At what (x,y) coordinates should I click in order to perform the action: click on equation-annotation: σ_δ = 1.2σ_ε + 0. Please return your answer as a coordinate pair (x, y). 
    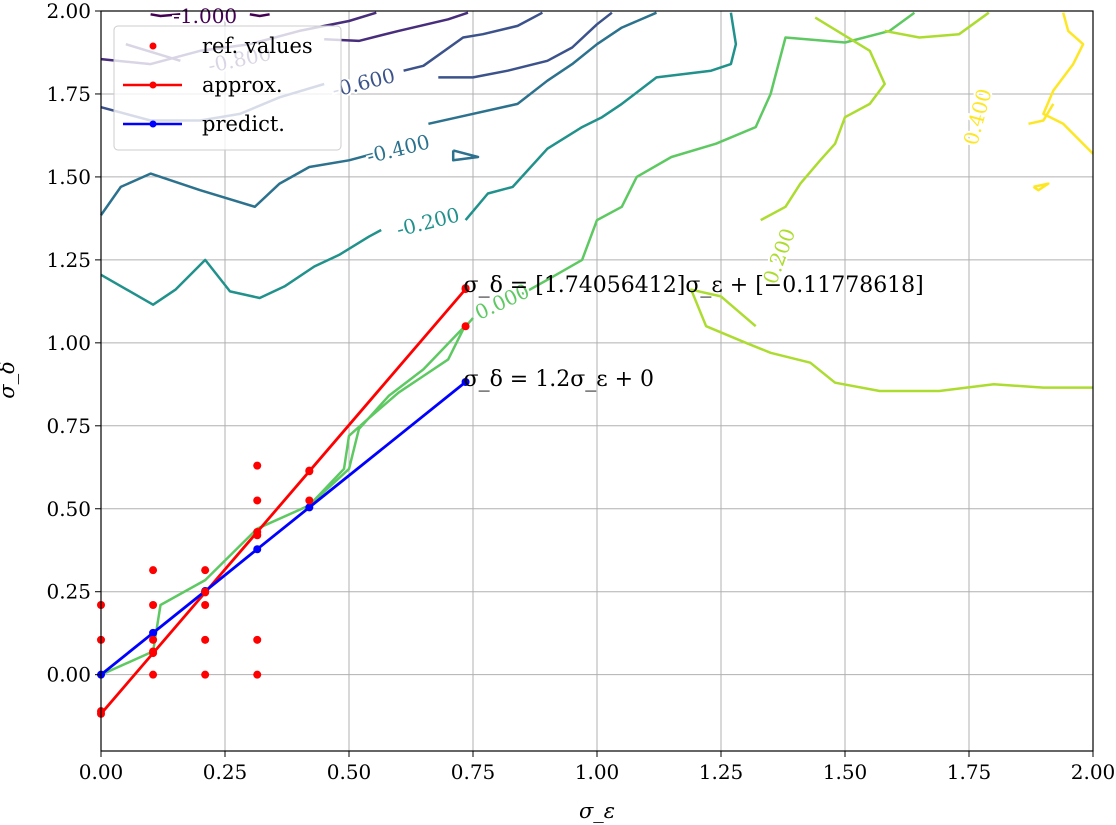
    Looking at the image, I should click on (559, 379).